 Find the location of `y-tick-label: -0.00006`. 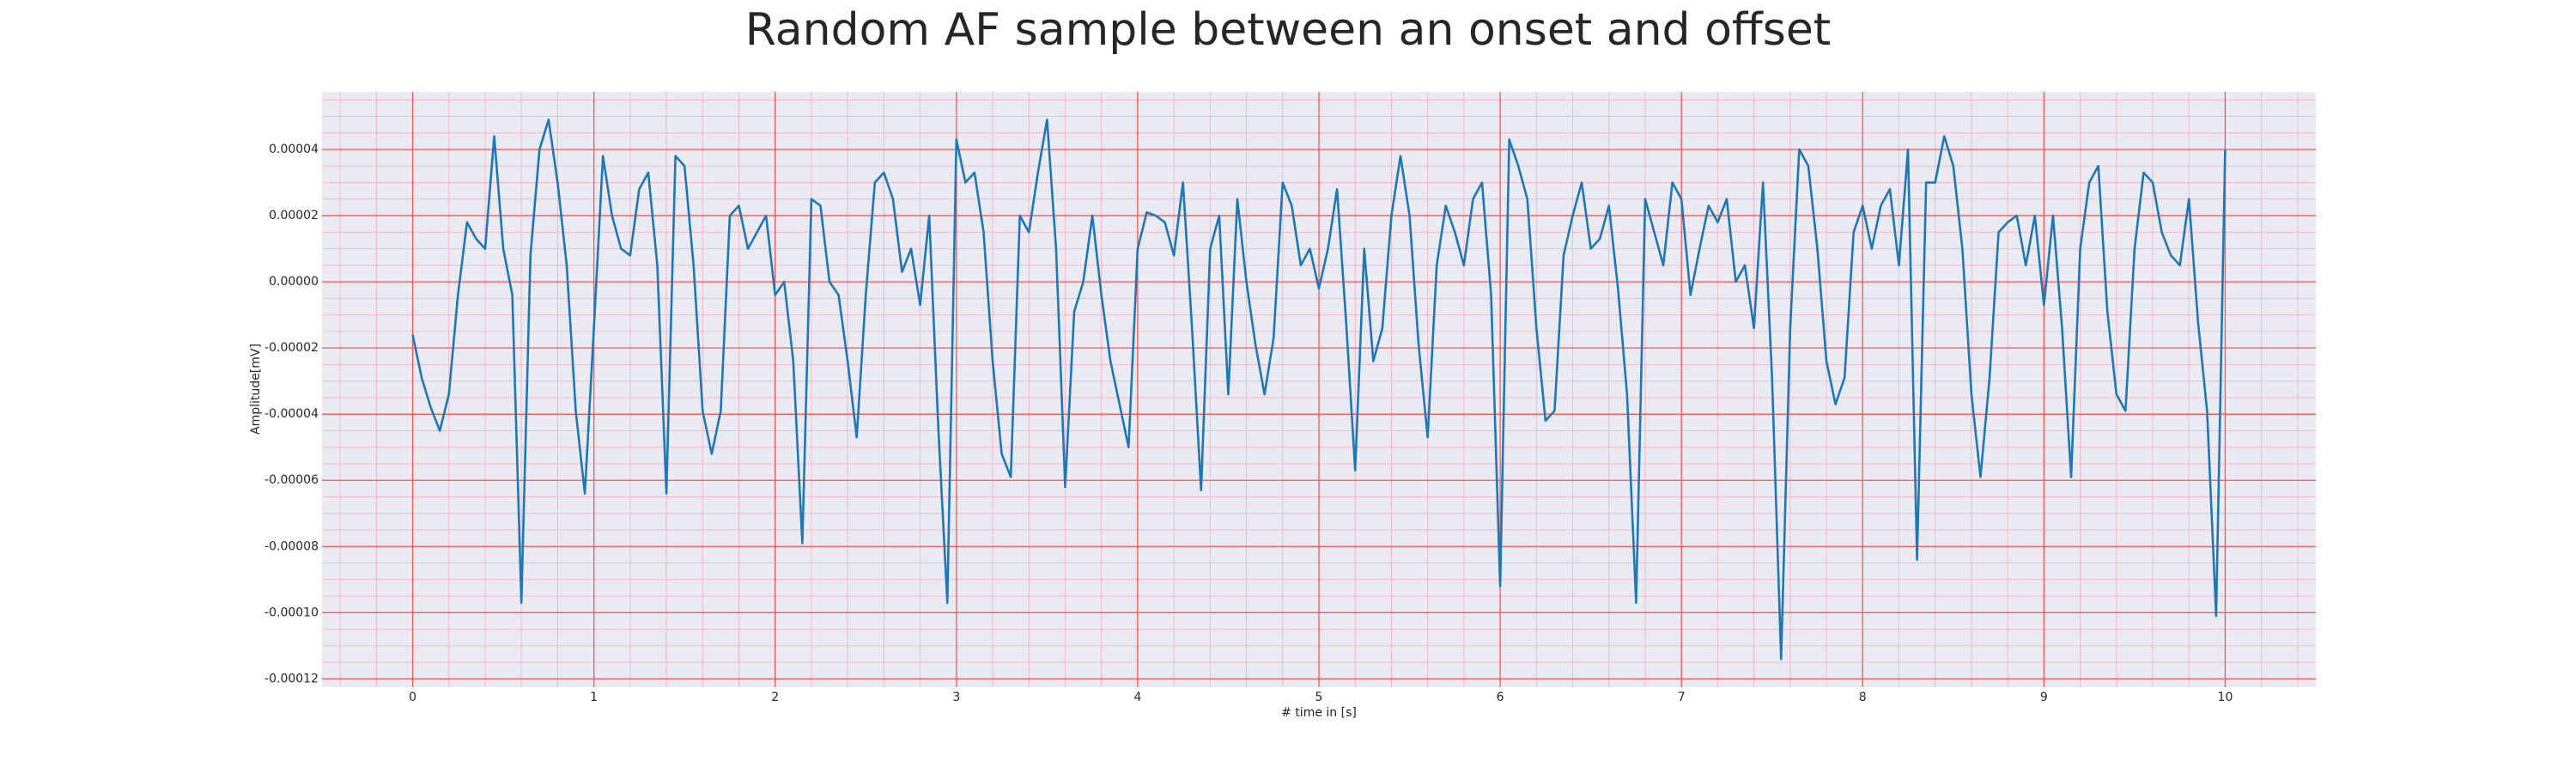

y-tick-label: -0.00006 is located at coordinates (291, 480).